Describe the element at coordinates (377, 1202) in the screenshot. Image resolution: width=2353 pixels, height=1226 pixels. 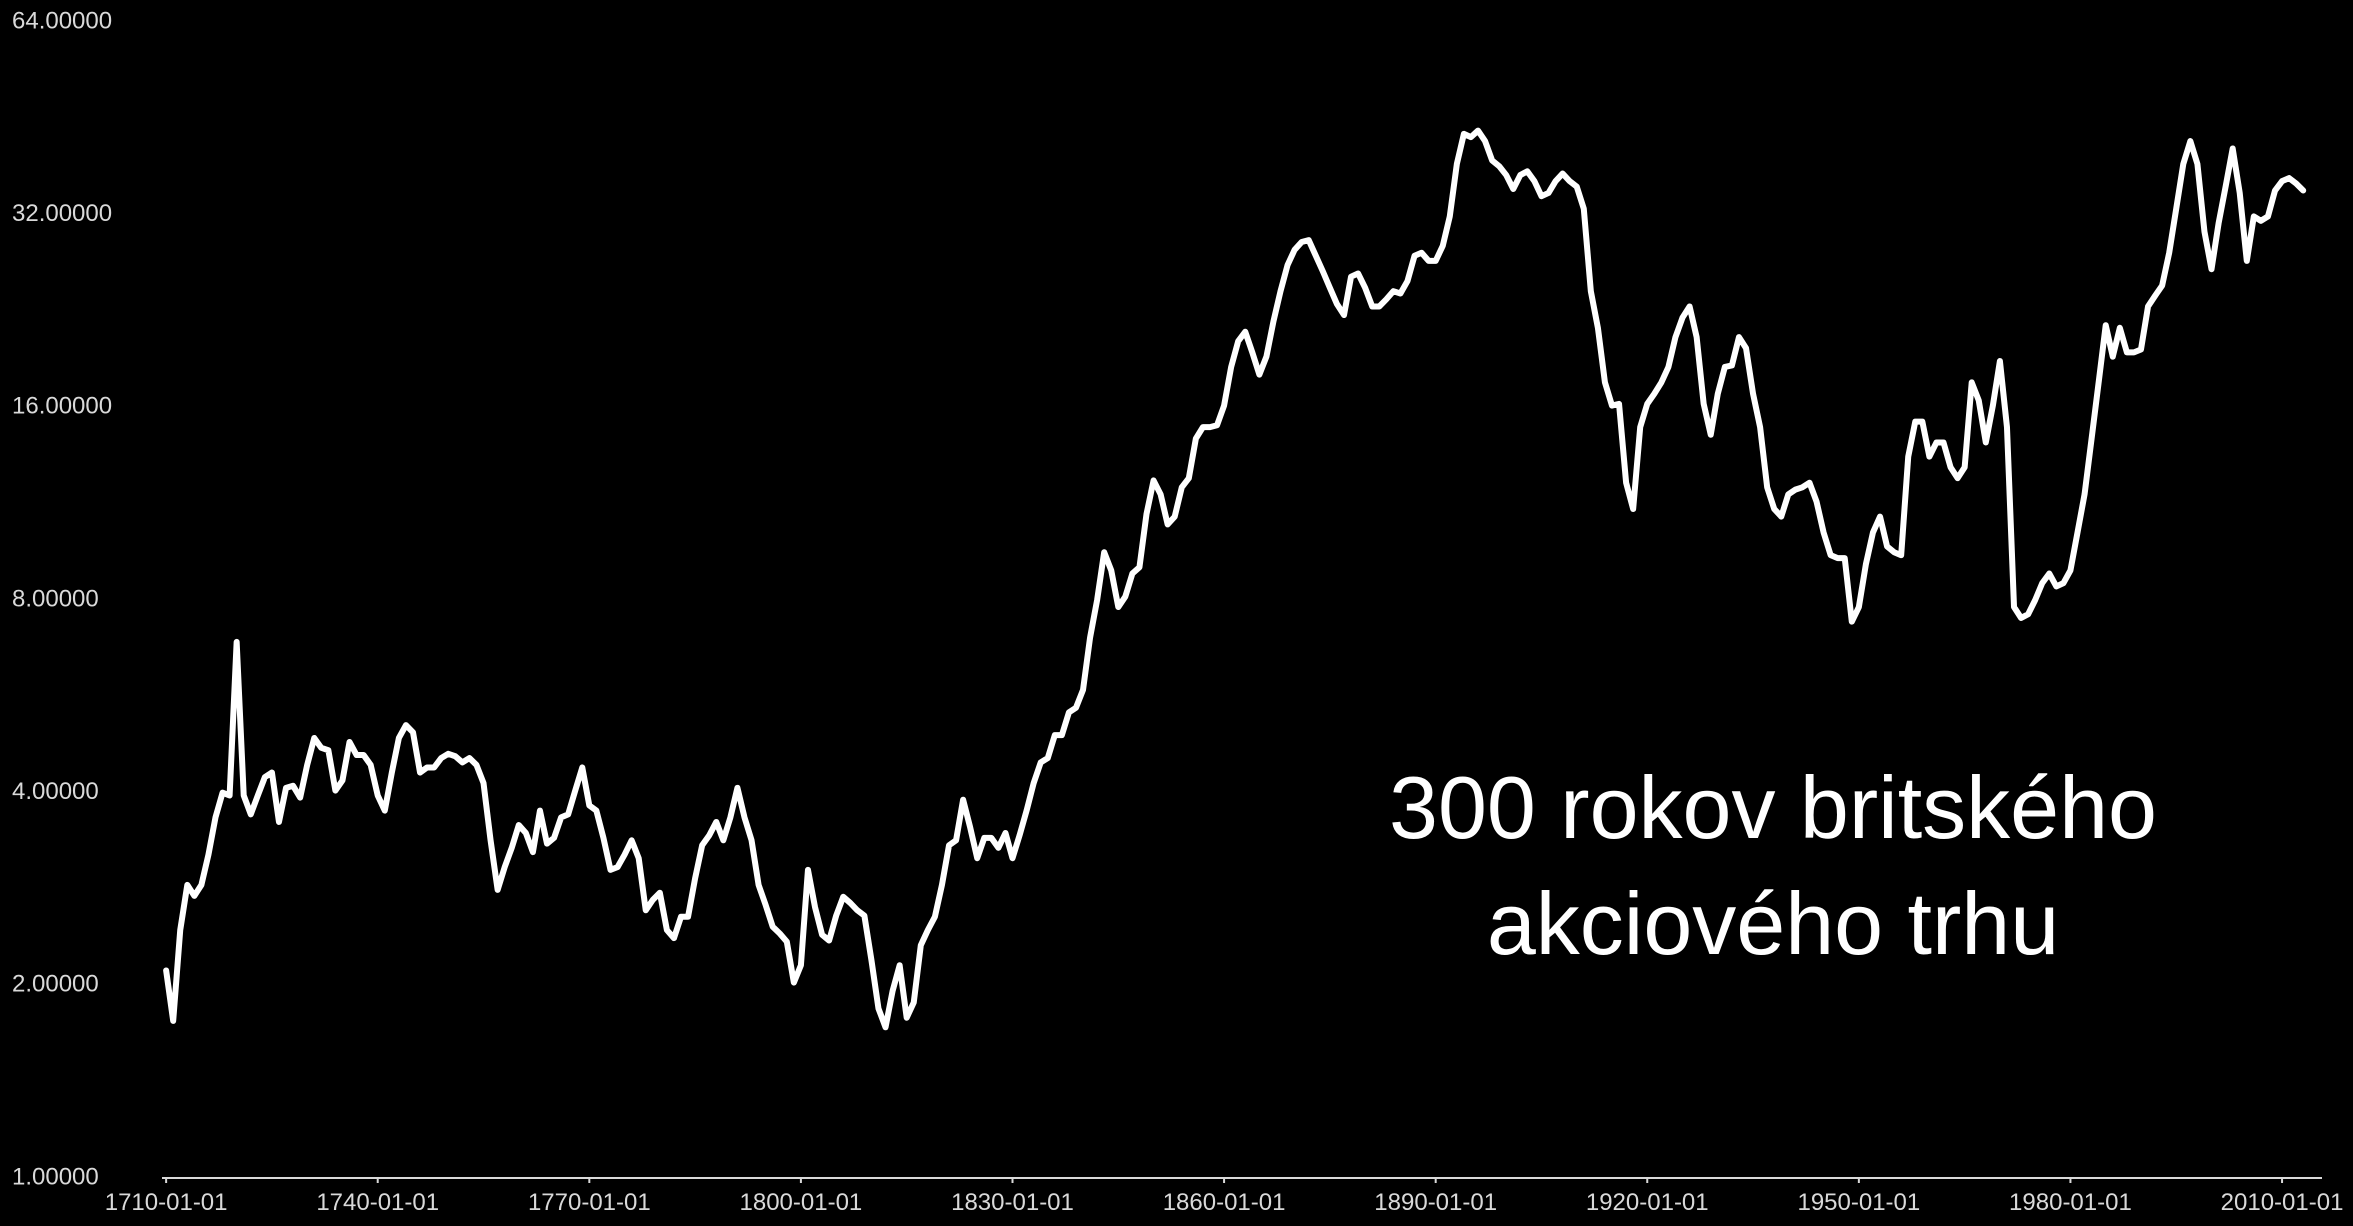
I see `x-tick-label: 1740-01-01` at that location.